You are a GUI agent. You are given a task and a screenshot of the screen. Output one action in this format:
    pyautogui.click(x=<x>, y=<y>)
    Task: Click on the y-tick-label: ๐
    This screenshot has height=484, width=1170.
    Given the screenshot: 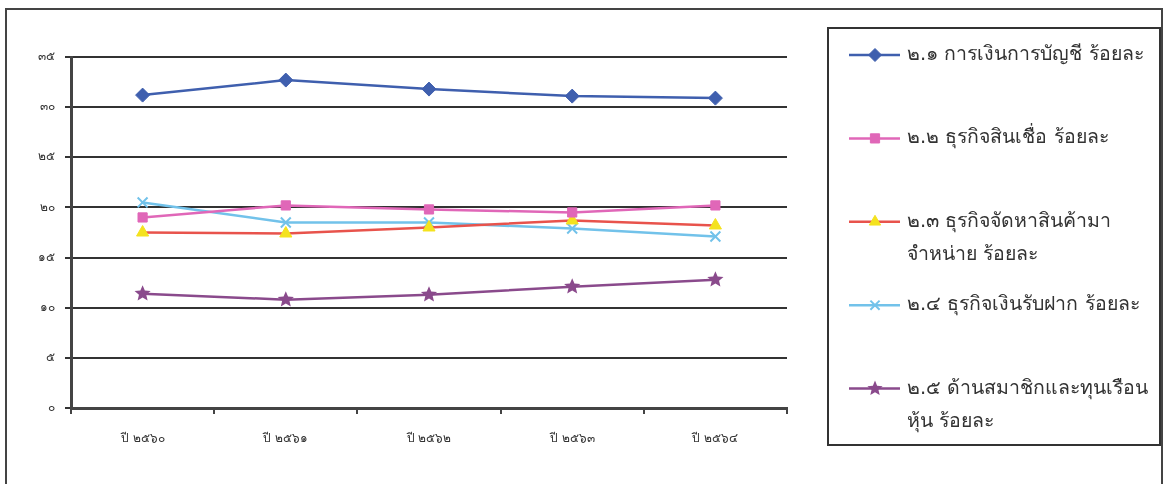 What is the action you would take?
    pyautogui.click(x=51, y=407)
    